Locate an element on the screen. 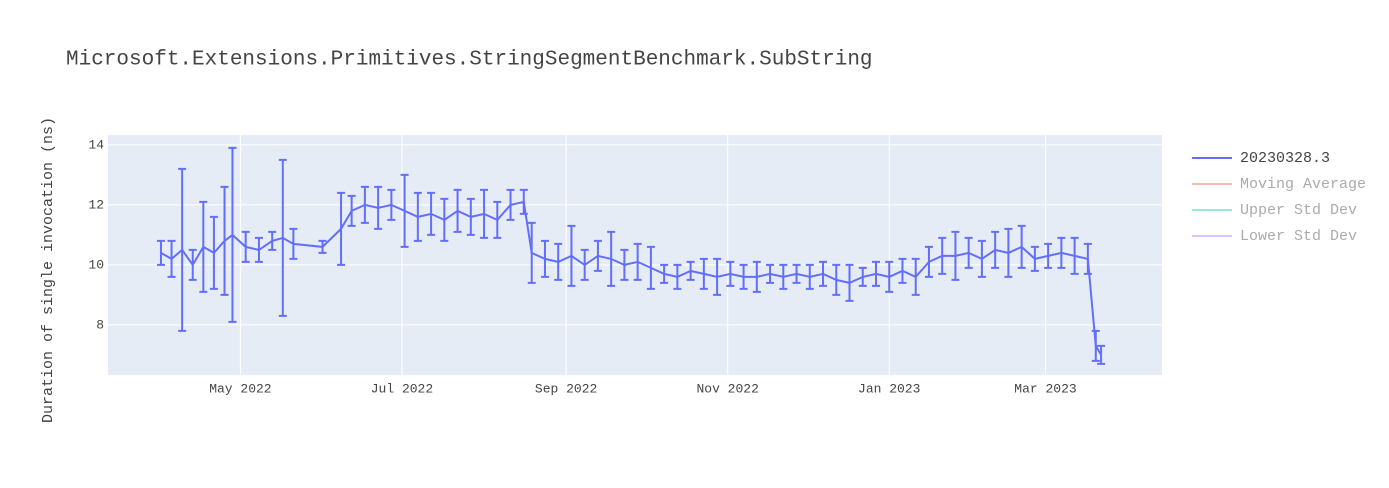 The height and width of the screenshot is (488, 1389). legend-label: Moving Average is located at coordinates (1303, 184).